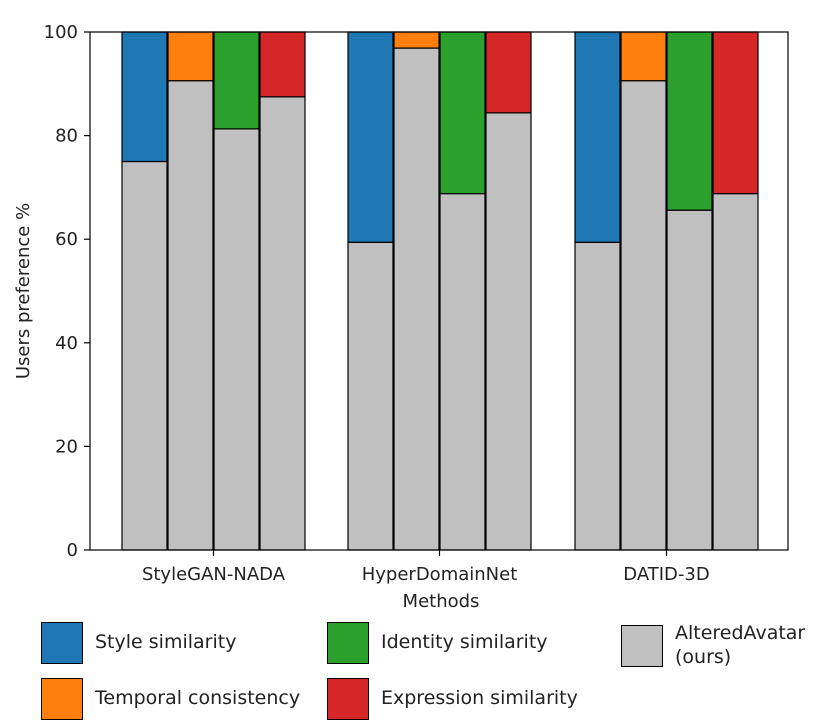 Image resolution: width=831 pixels, height=720 pixels. Describe the element at coordinates (666, 574) in the screenshot. I see `x-tick-label-datid-3d: DATID-3D` at that location.